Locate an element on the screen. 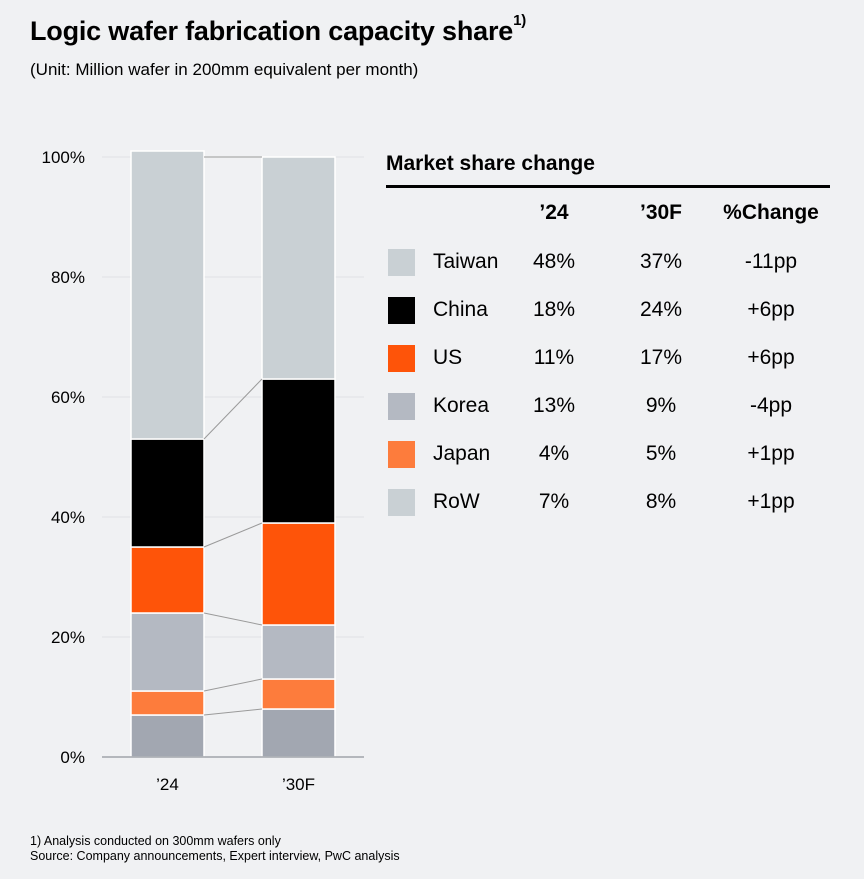 The width and height of the screenshot is (864, 879). legend-header-row: ’24 ’30F %Change is located at coordinates (608, 213).